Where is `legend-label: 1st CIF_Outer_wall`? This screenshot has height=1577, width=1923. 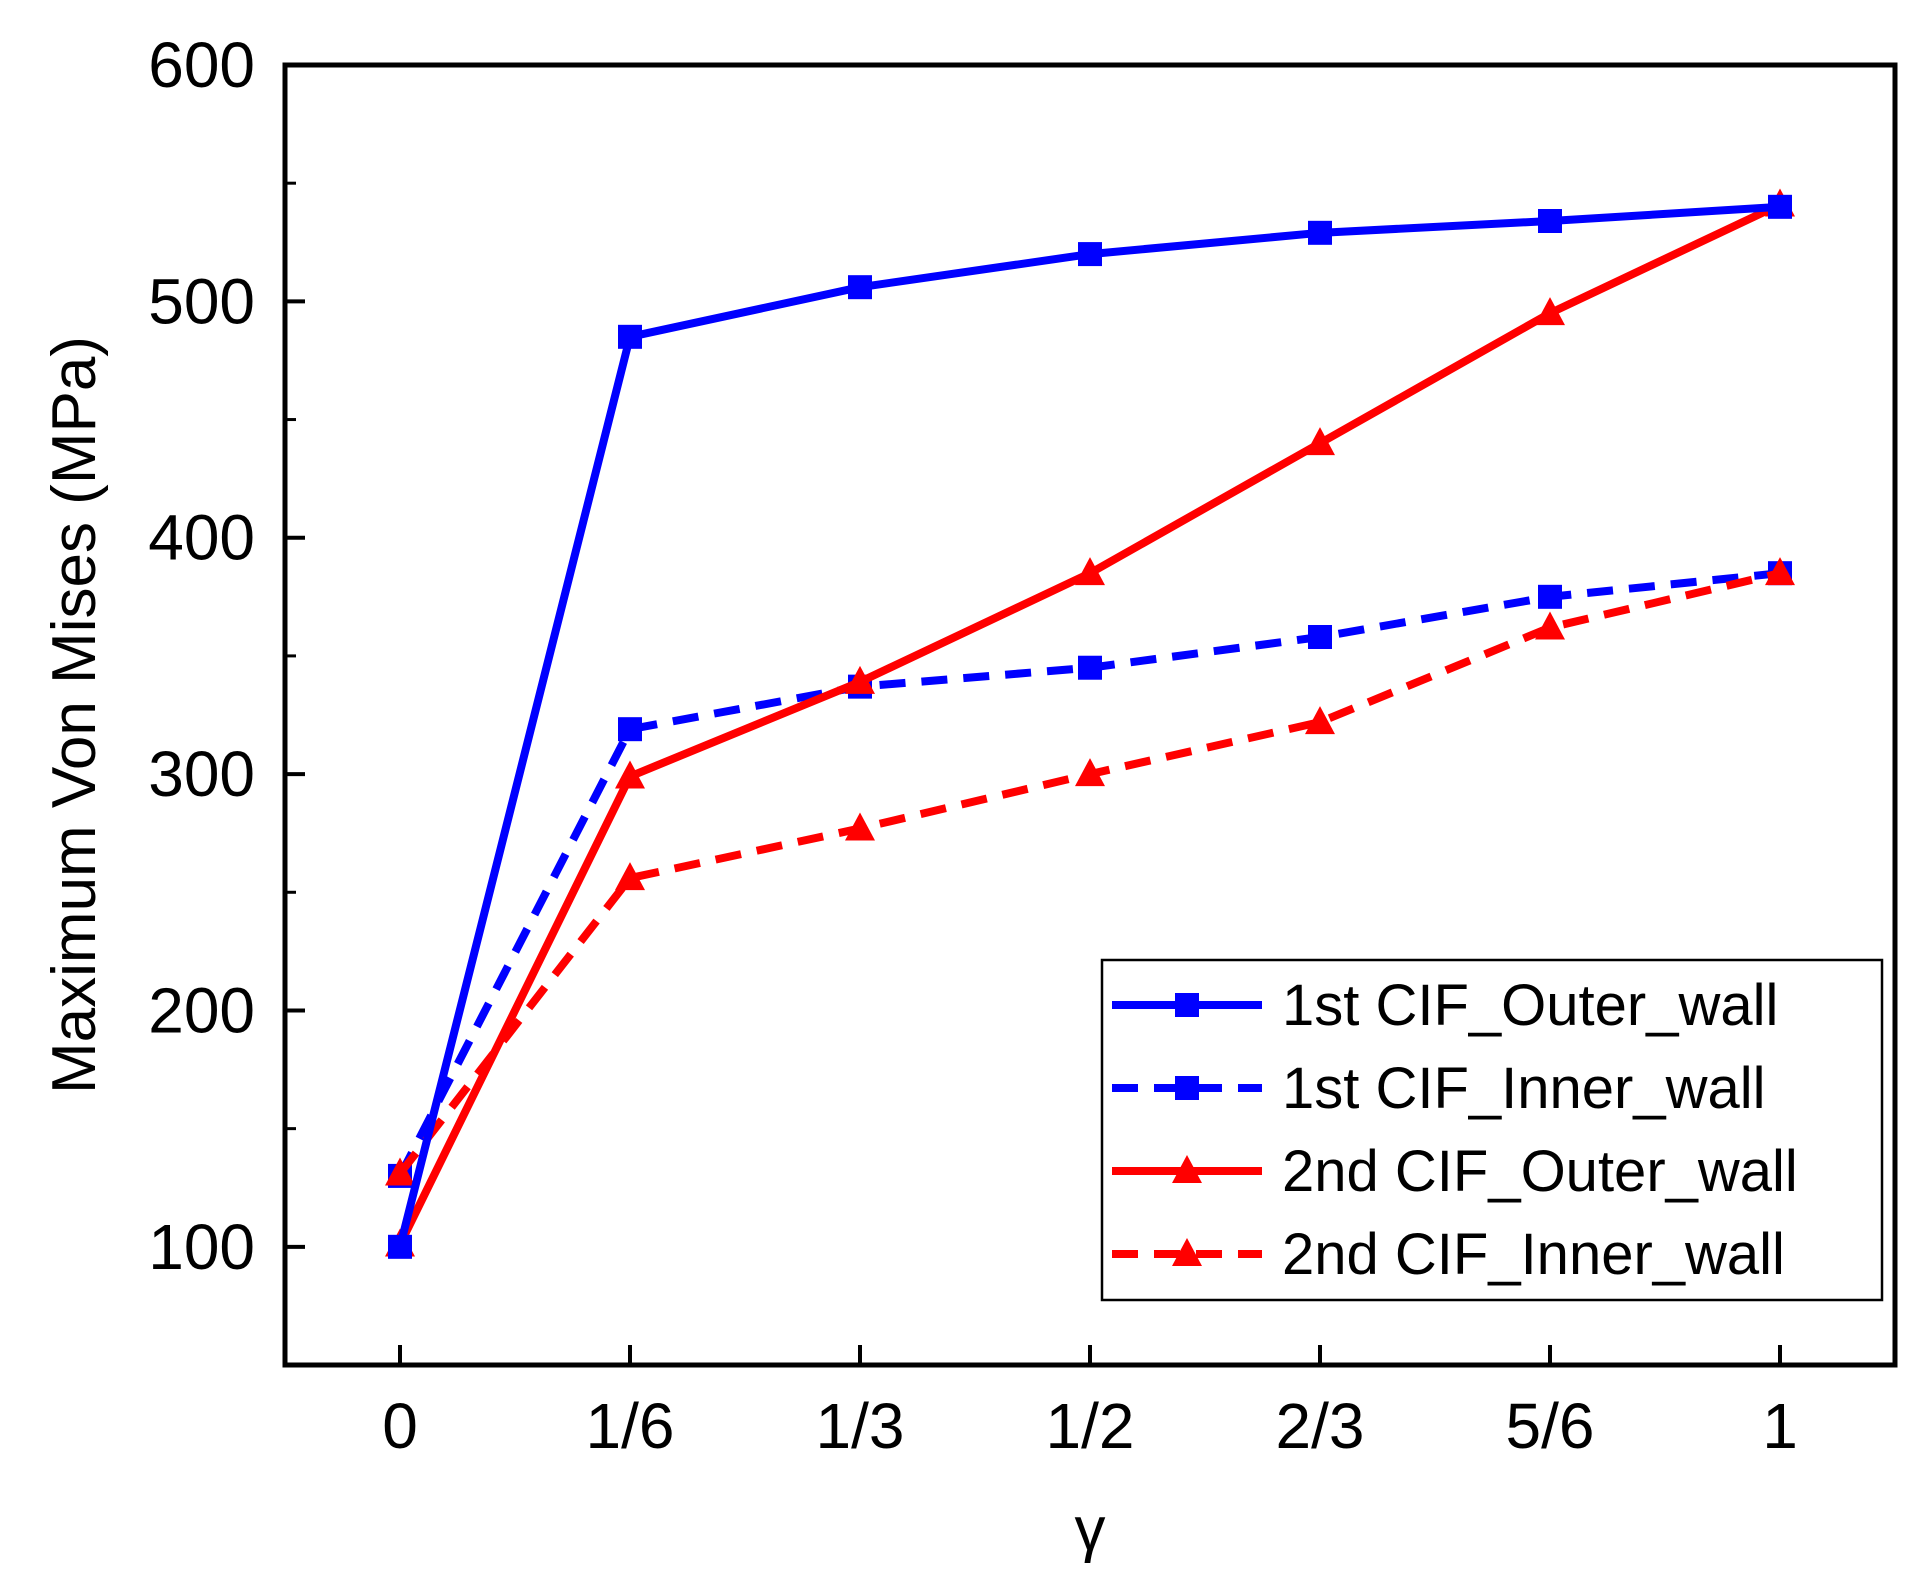 legend-label: 1st CIF_Outer_wall is located at coordinates (1530, 1005).